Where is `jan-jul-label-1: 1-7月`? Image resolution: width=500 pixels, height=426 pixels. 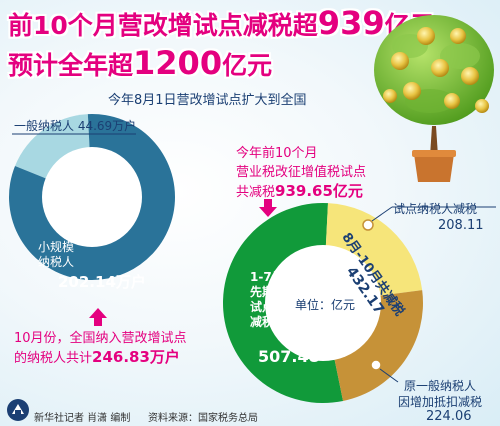
jan-jul-label-1: 1-7月 is located at coordinates (267, 277).